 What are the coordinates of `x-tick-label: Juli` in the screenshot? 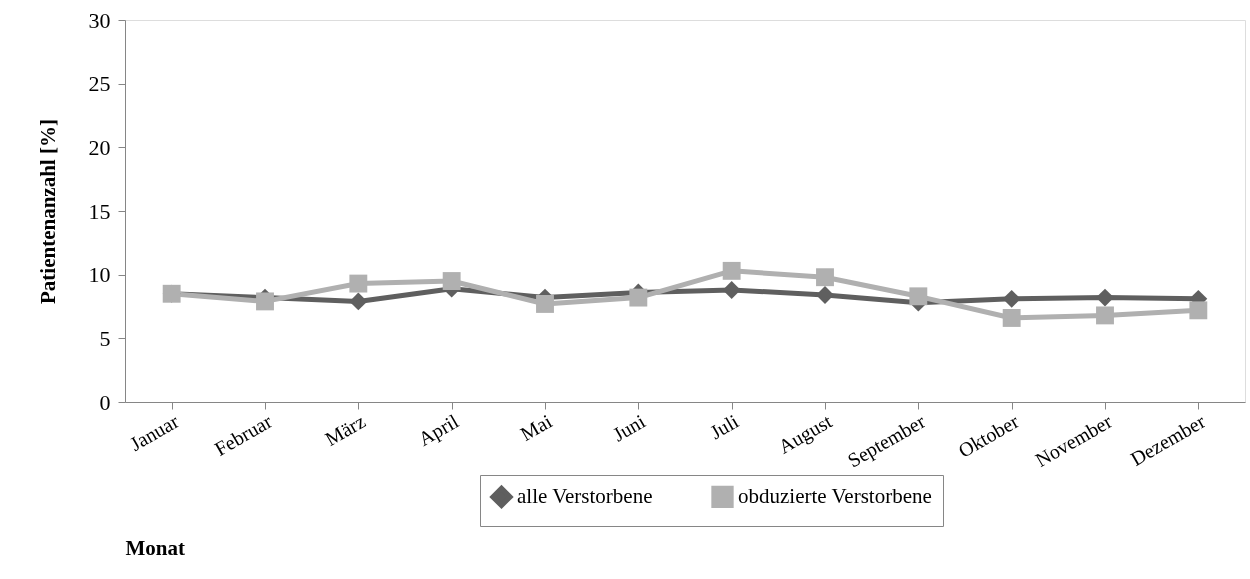 It's located at (724, 426).